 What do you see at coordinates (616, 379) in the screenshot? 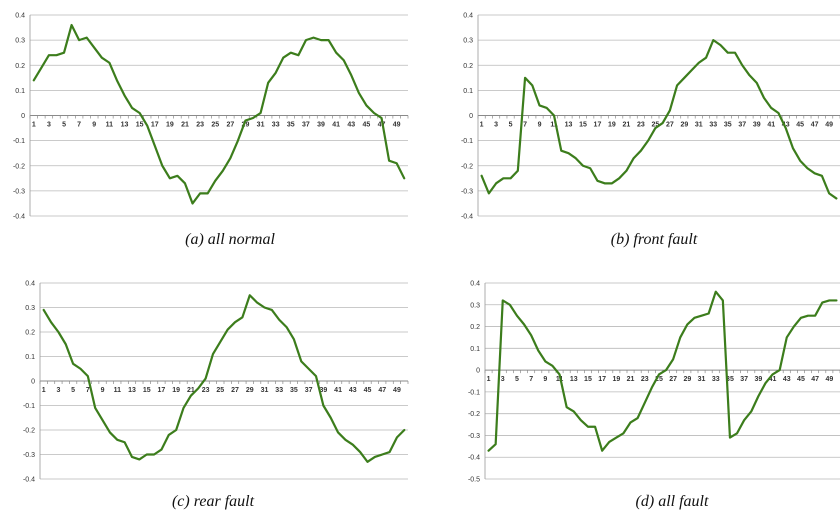
I see `x-tick-label: 19` at bounding box center [616, 379].